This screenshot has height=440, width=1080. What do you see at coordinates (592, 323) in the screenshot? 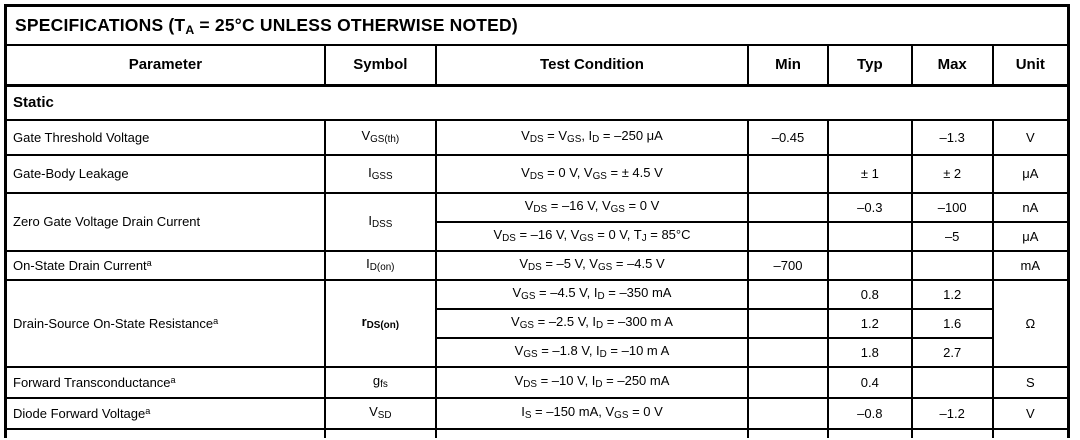
I see `test-condition-cell: VGS = –2.5 V, ID = –300 m A` at bounding box center [592, 323].